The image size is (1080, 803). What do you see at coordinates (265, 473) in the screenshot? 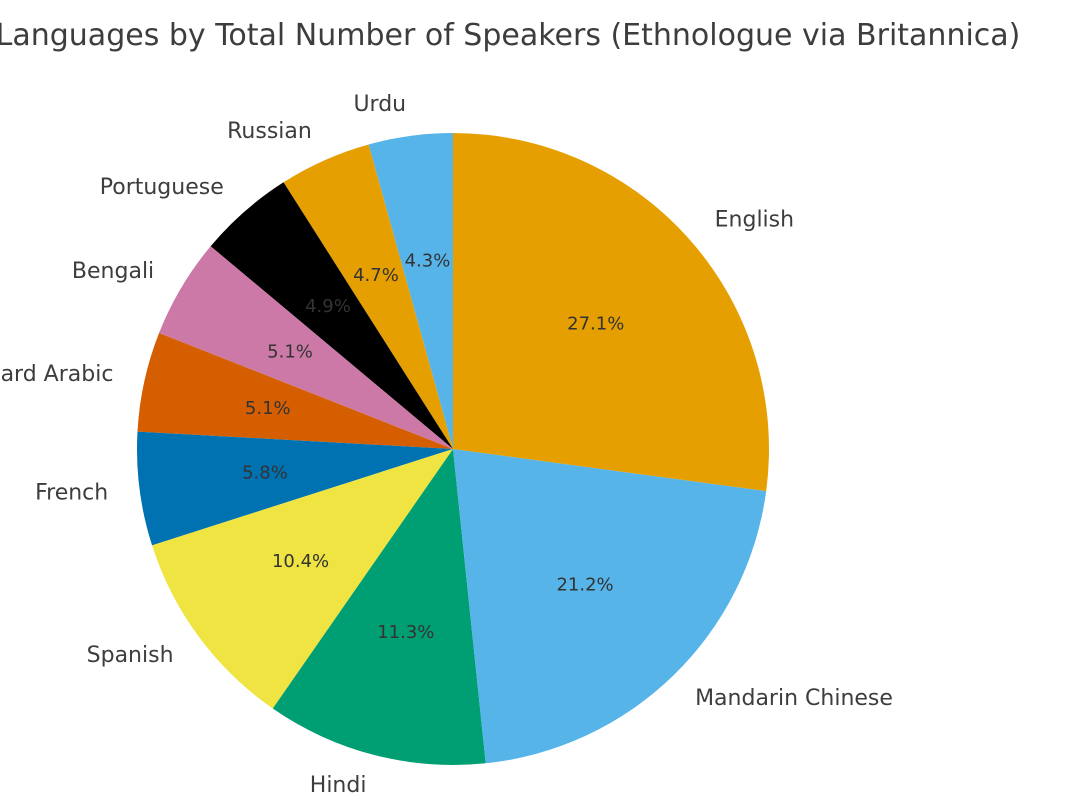
I see `pct-label-french: 5.8%` at bounding box center [265, 473].